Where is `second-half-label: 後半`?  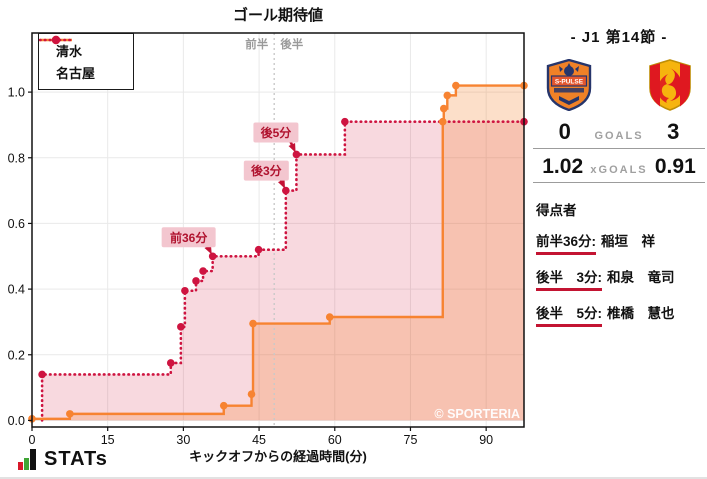
second-half-label: 後半 is located at coordinates (291, 44).